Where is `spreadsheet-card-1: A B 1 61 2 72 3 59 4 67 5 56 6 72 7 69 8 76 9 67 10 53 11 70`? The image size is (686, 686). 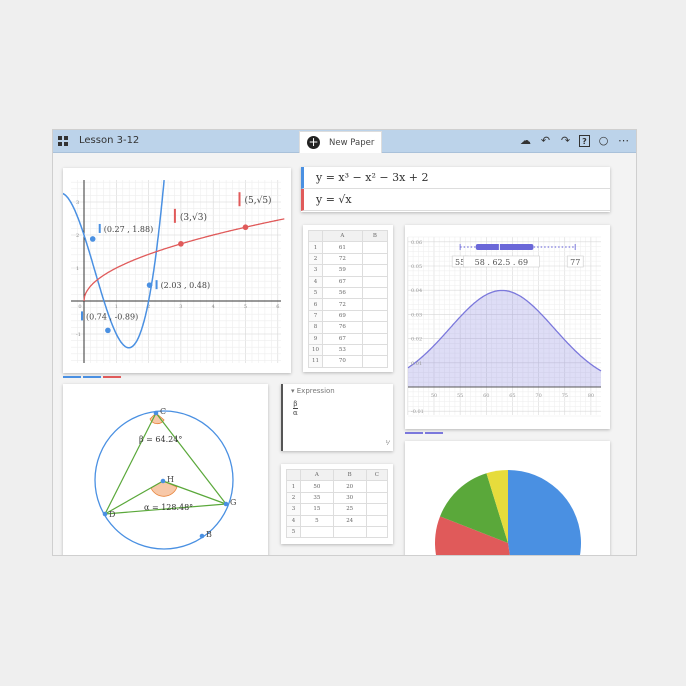
spreadsheet-card-1: A B 1 61 2 72 3 59 4 67 5 56 6 72 7 69 8 76 9 67 10 53 11 70 is located at coordinates (348, 298).